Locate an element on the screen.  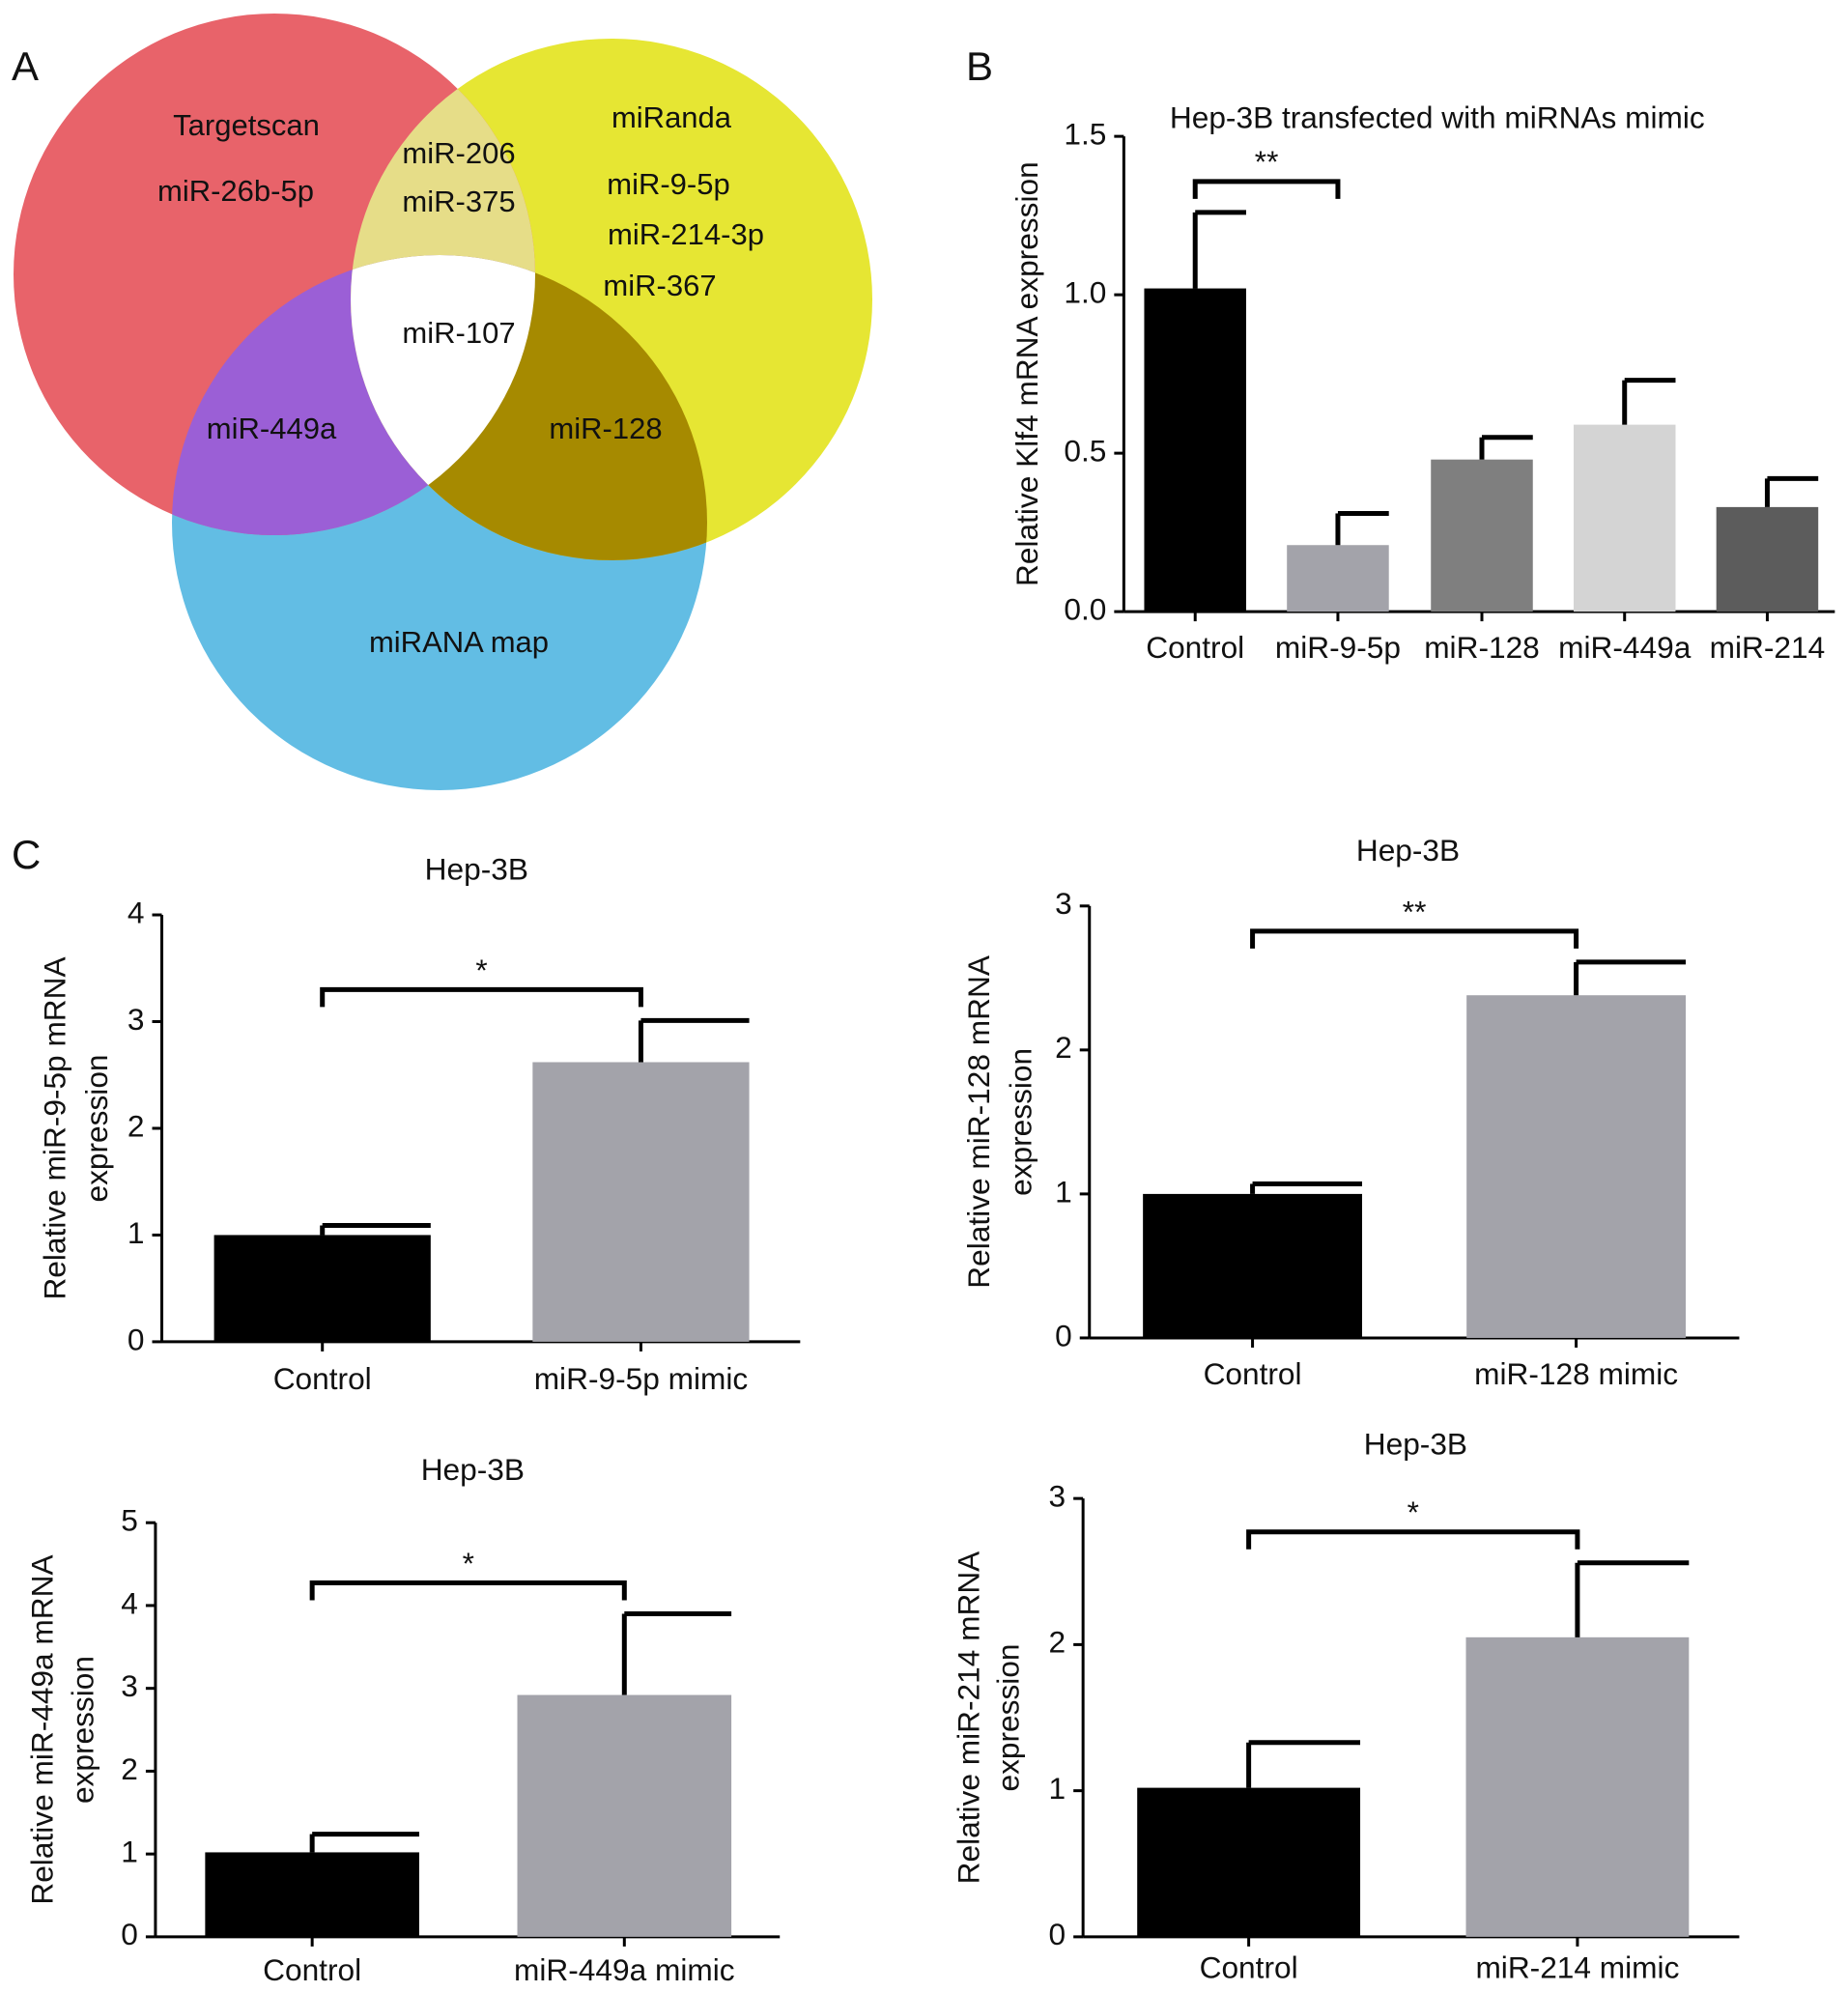
panel-label: C is located at coordinates (26, 854).